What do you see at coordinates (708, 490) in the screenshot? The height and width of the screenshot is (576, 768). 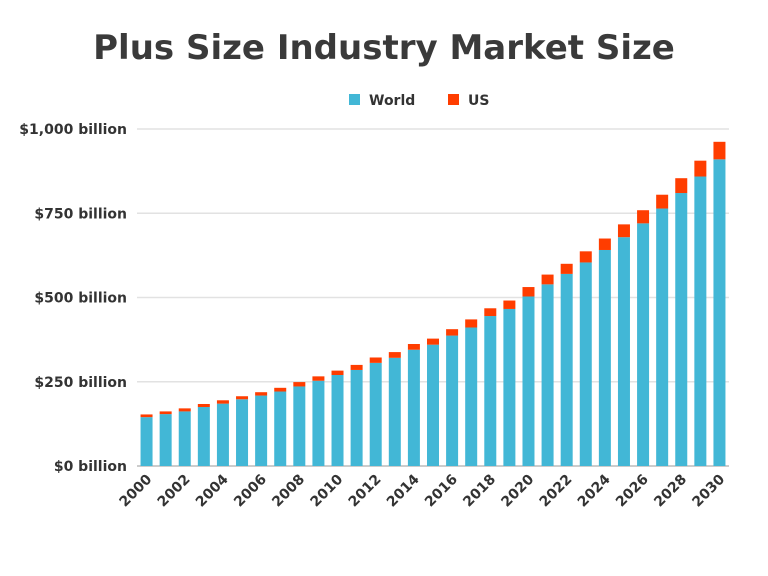 I see `x-tick-label: 2030` at bounding box center [708, 490].